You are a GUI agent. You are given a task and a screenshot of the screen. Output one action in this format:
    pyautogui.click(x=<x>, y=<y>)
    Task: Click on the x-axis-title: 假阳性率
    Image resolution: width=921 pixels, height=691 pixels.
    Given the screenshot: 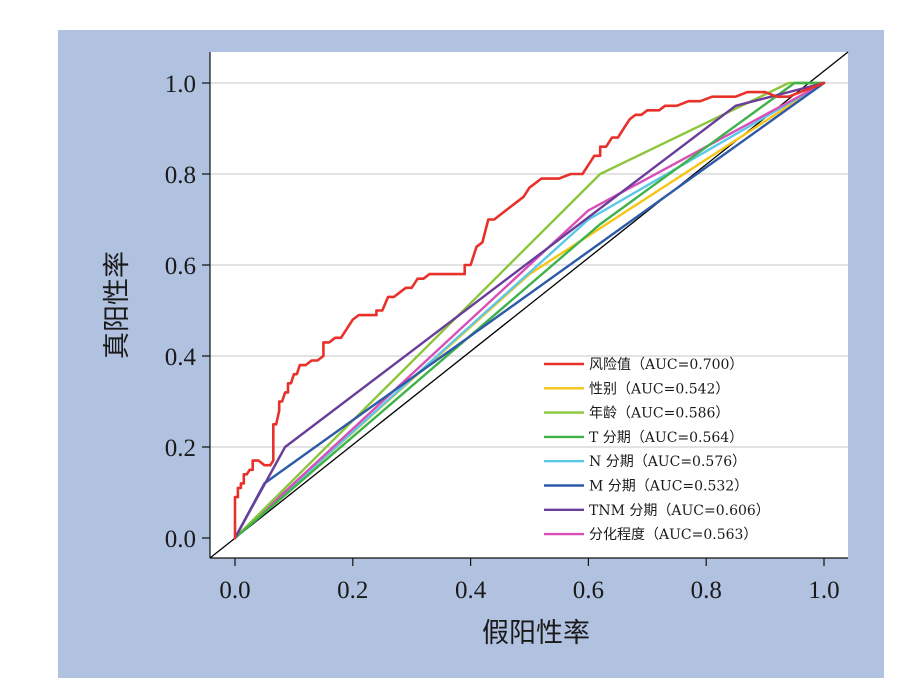 What is the action you would take?
    pyautogui.click(x=536, y=633)
    